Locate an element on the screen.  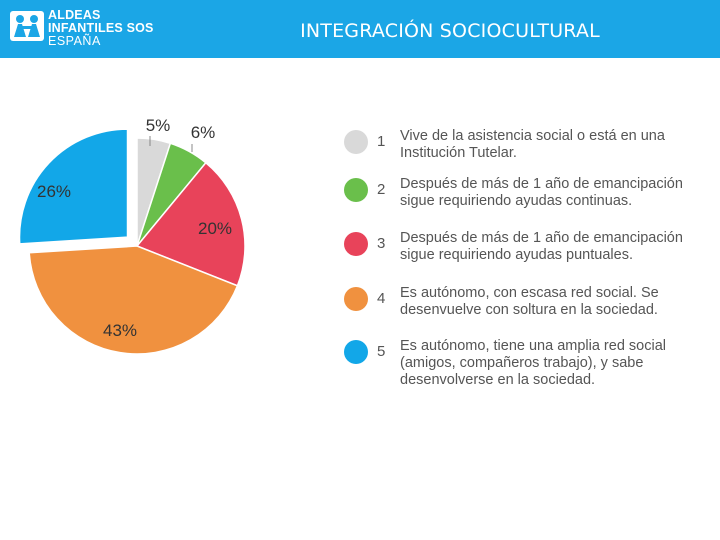
logo: ALDEAS INFANTILES SOS ESPAÑA is located at coordinates (82, 30).